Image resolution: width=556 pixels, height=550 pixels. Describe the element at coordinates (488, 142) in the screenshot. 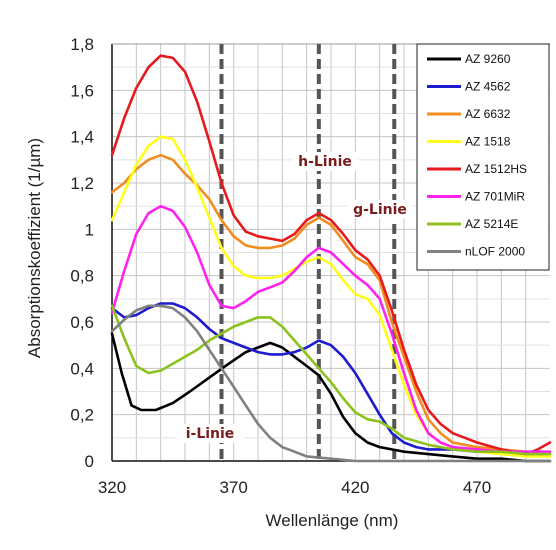

I see `legend-entry: AZ 1518` at that location.